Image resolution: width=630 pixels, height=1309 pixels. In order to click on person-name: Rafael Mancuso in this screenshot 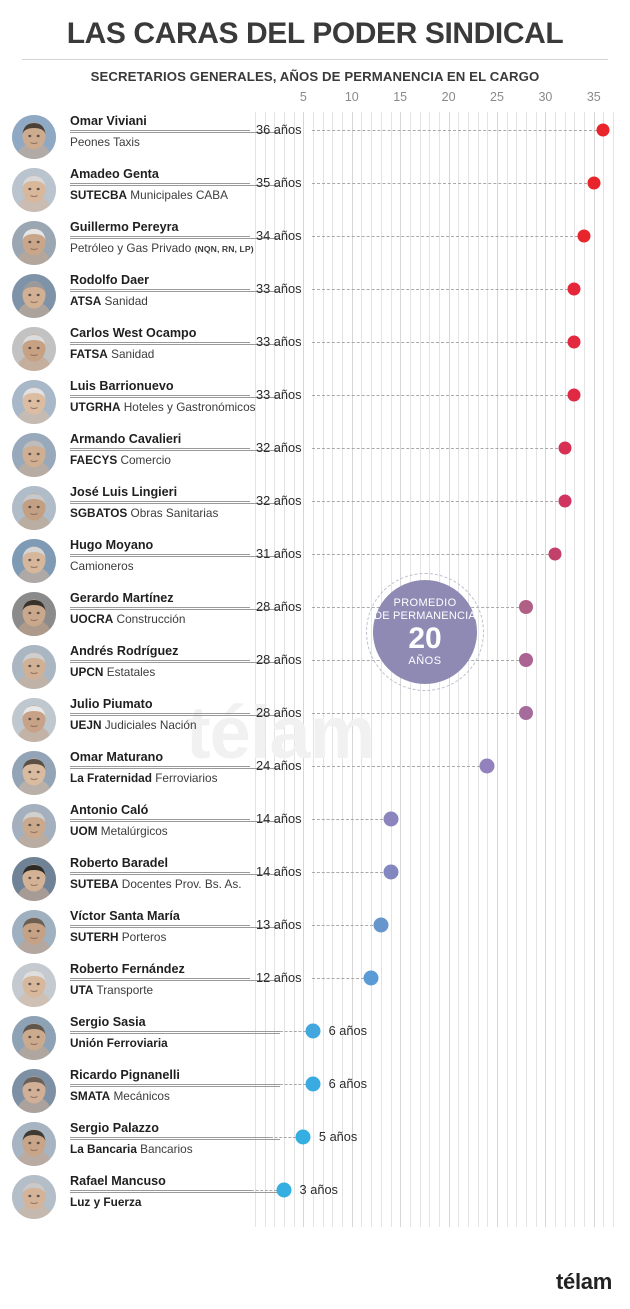, I will do `click(118, 1181)`.